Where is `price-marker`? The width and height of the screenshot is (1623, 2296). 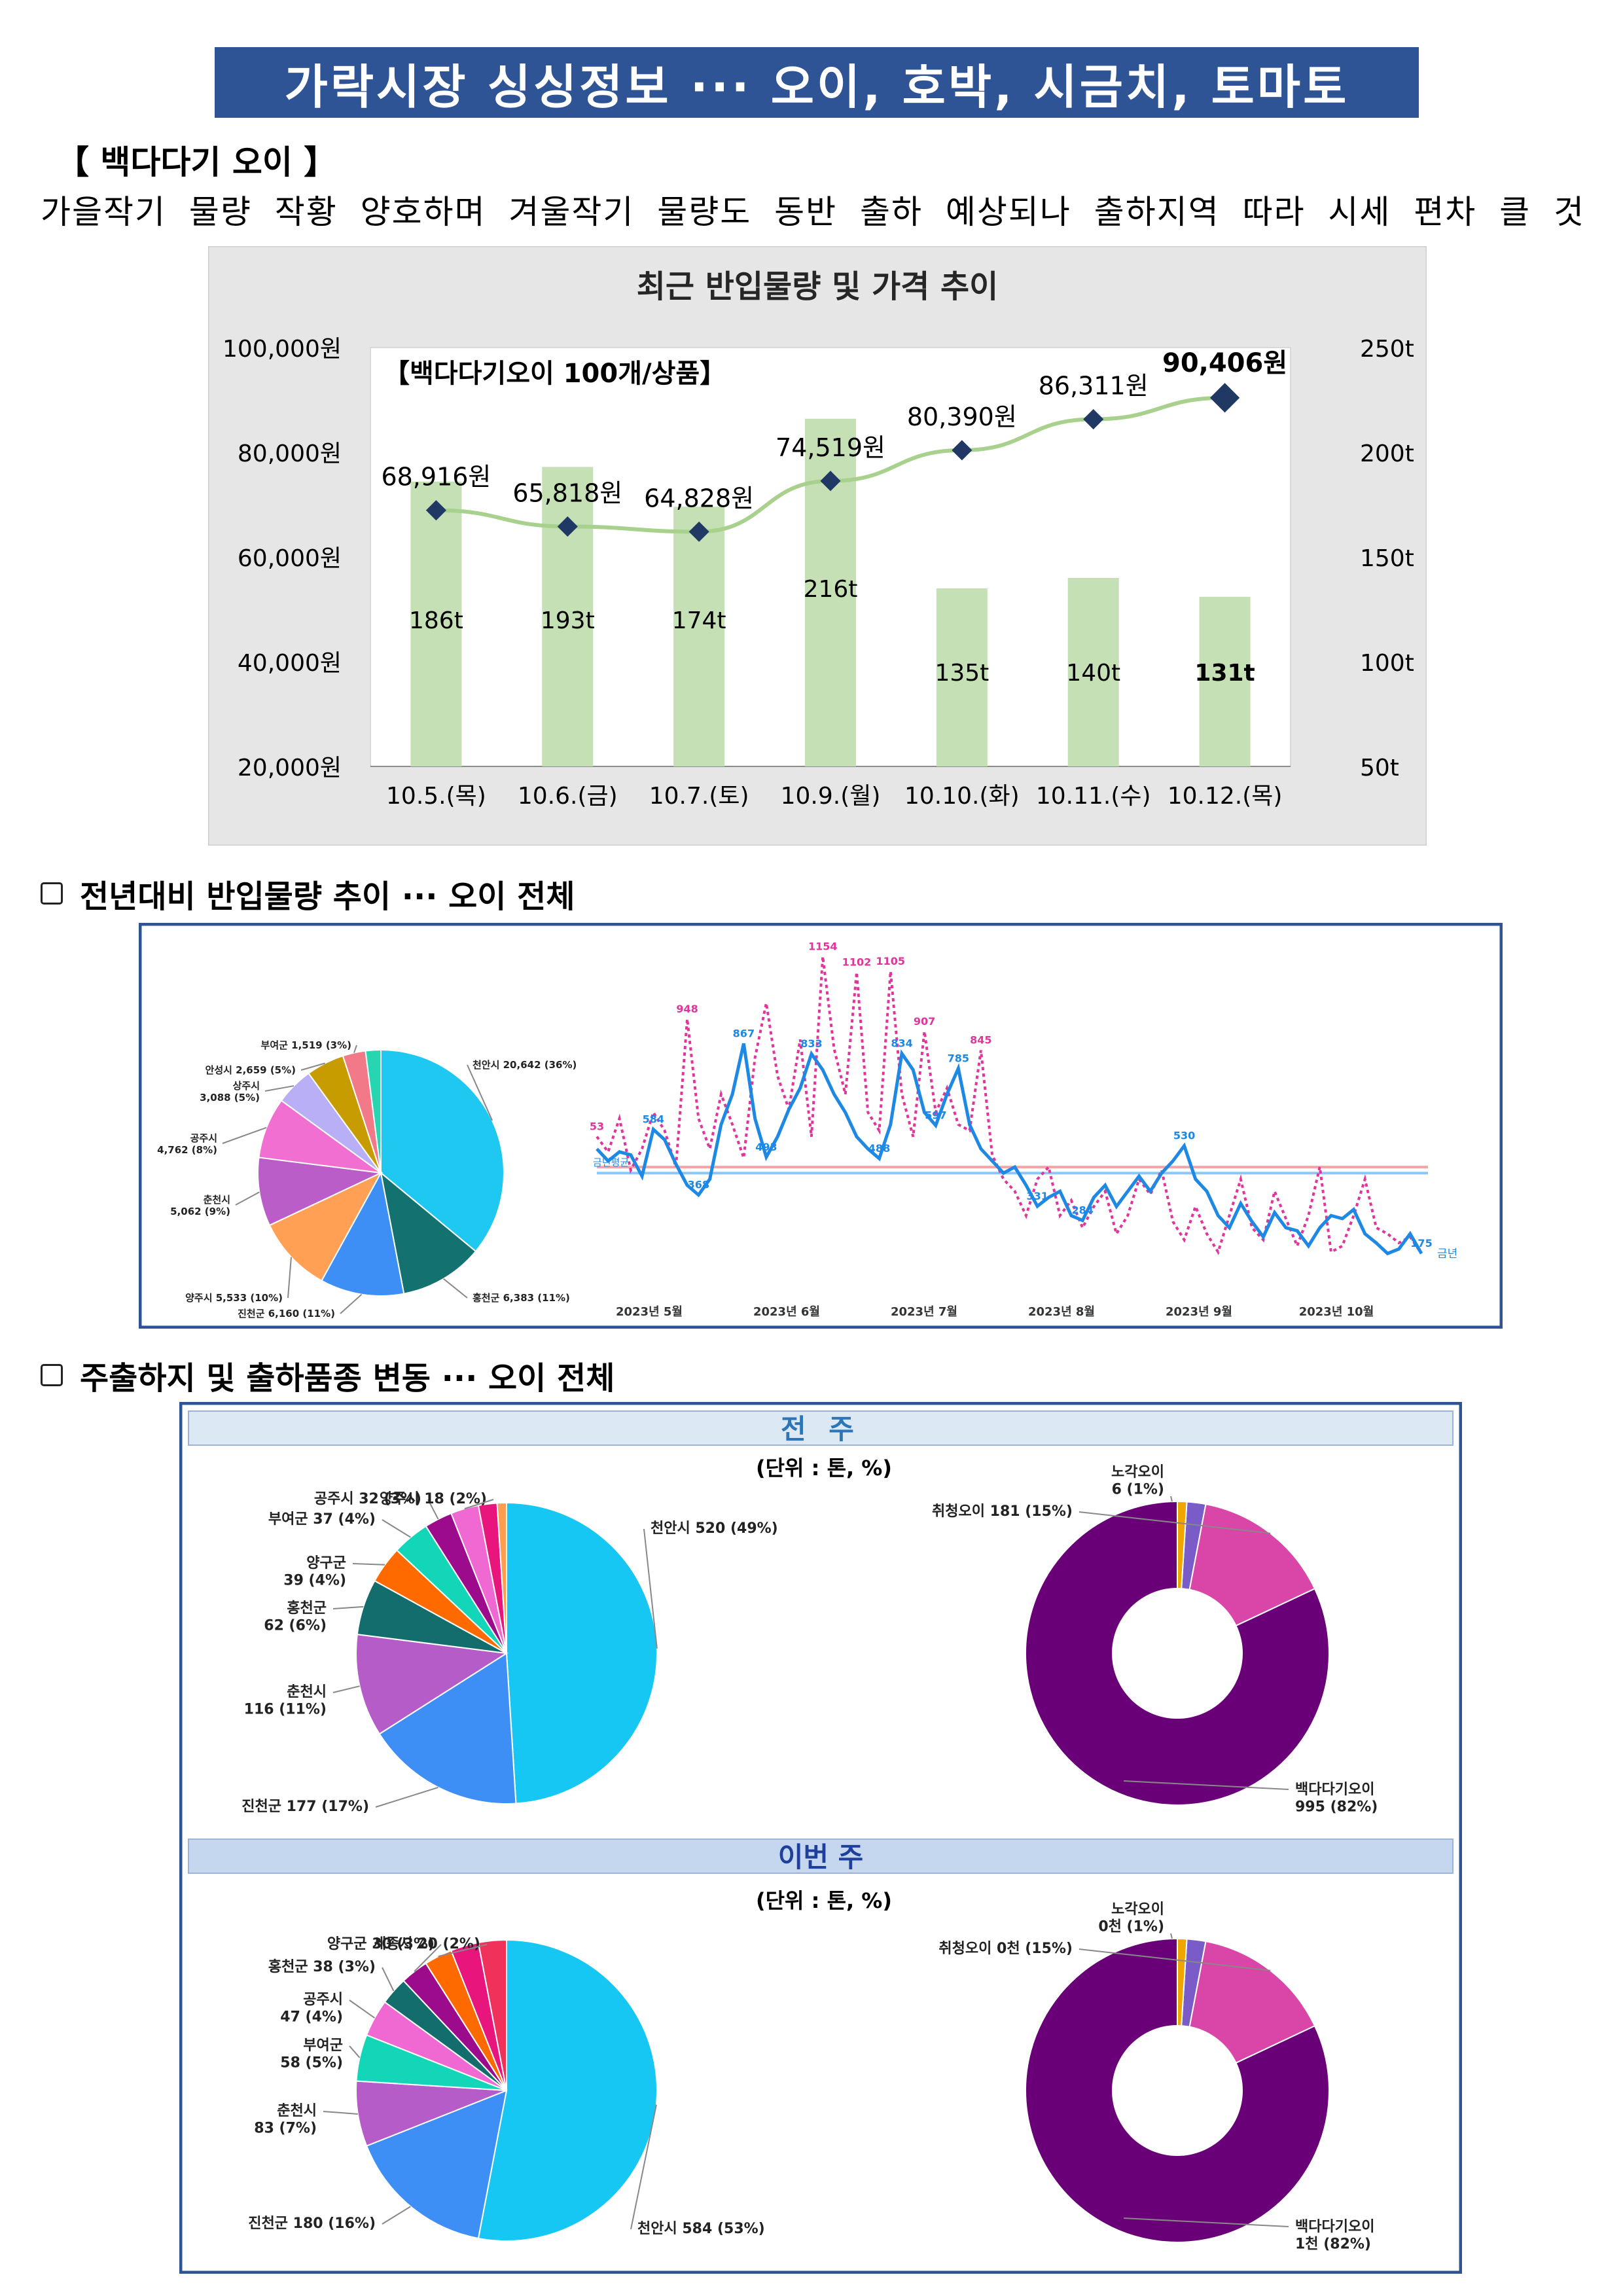
price-marker is located at coordinates (830, 481).